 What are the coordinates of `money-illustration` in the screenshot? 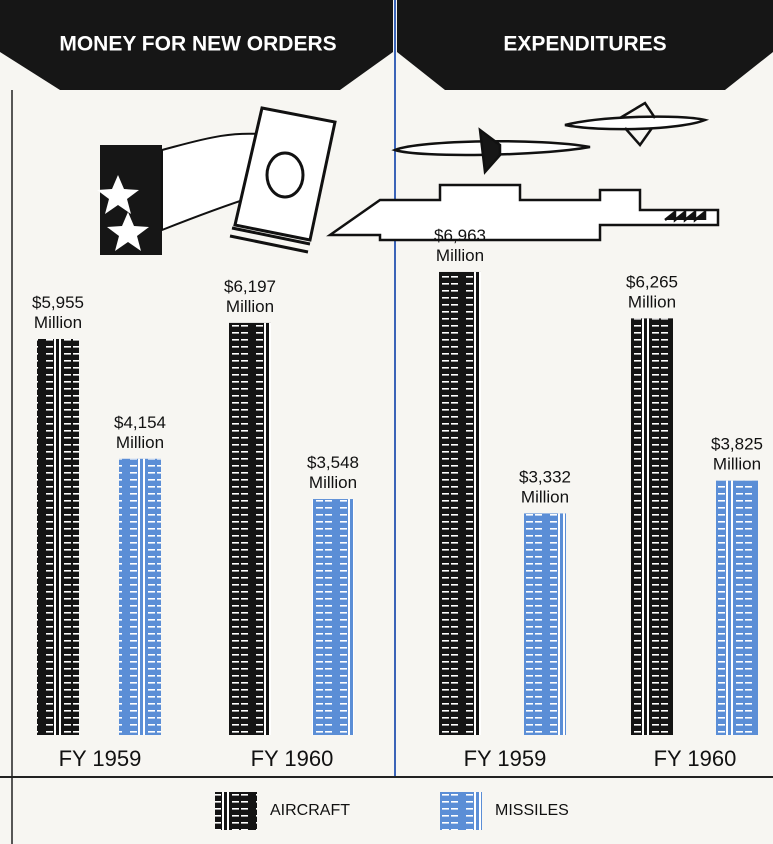 It's located at (217, 180).